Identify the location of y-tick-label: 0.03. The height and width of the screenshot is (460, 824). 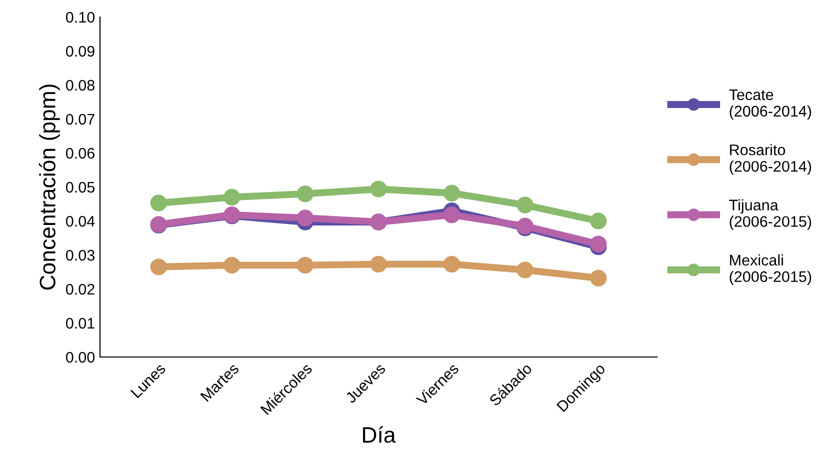
(80, 255).